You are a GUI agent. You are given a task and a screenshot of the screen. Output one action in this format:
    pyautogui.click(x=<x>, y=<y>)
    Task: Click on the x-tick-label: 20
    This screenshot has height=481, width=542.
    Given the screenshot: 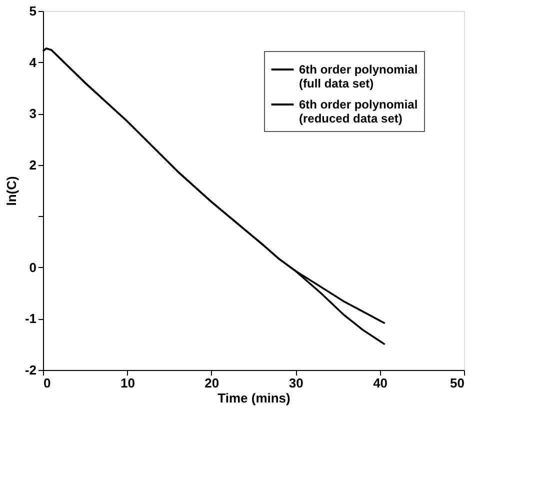 What is the action you would take?
    pyautogui.click(x=212, y=383)
    